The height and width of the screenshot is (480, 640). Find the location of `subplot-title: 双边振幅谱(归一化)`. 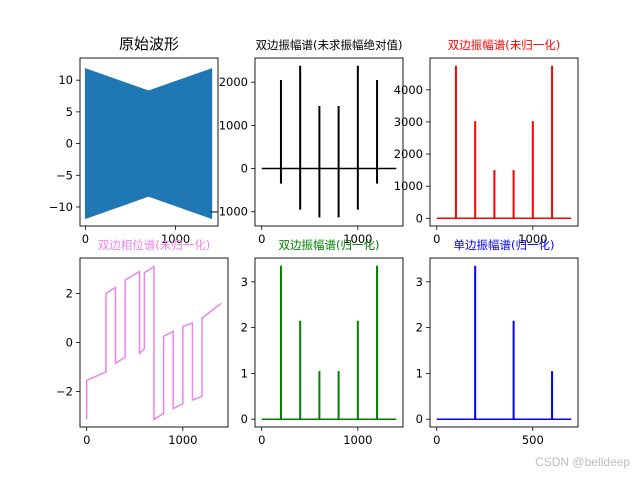

subplot-title: 双边振幅谱(归一化) is located at coordinates (329, 245).